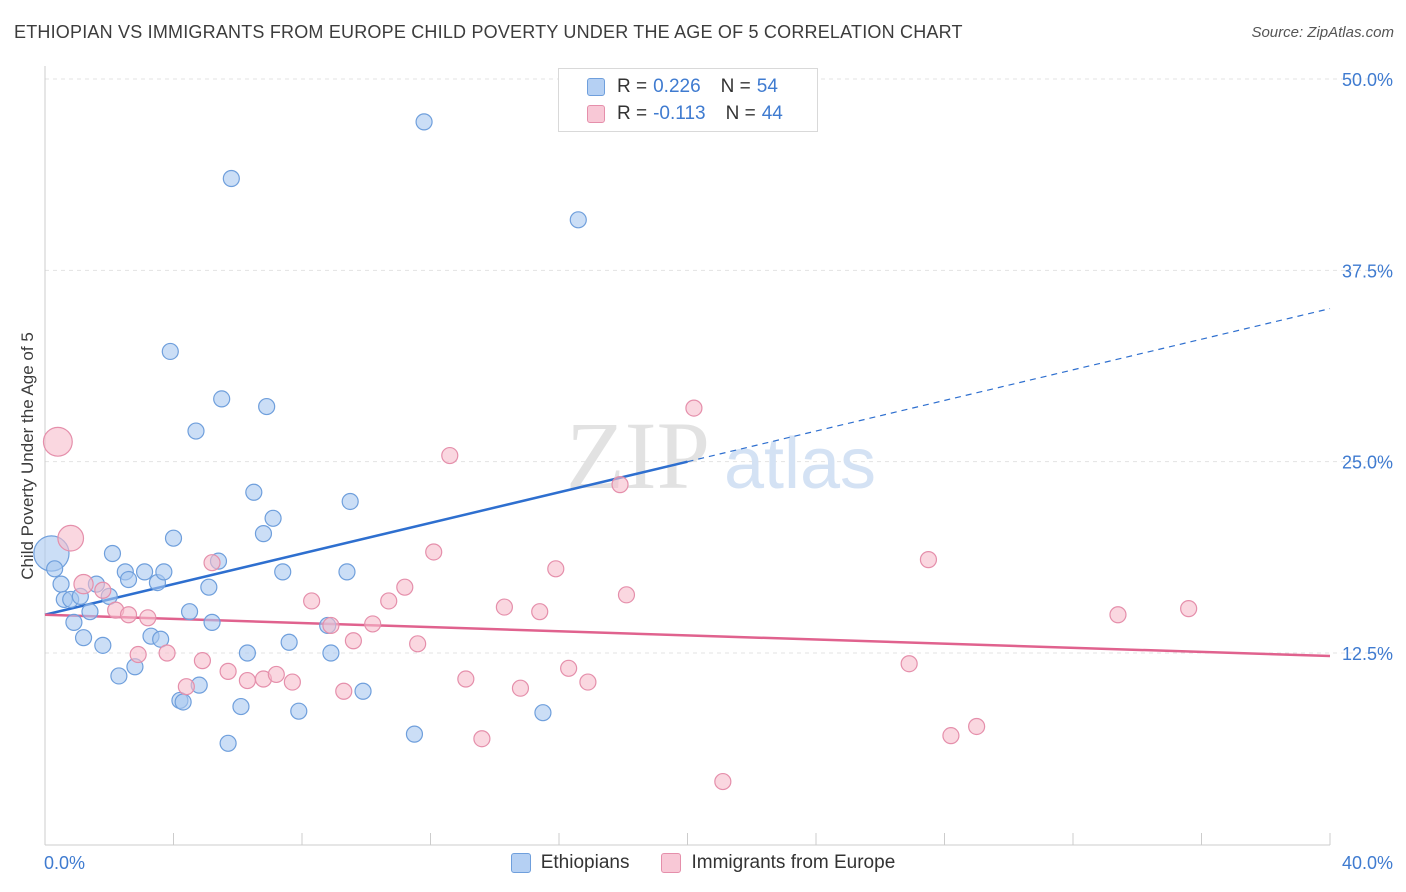 The width and height of the screenshot is (1406, 892). What do you see at coordinates (679, 113) in the screenshot?
I see `r-value: -0.113` at bounding box center [679, 113].